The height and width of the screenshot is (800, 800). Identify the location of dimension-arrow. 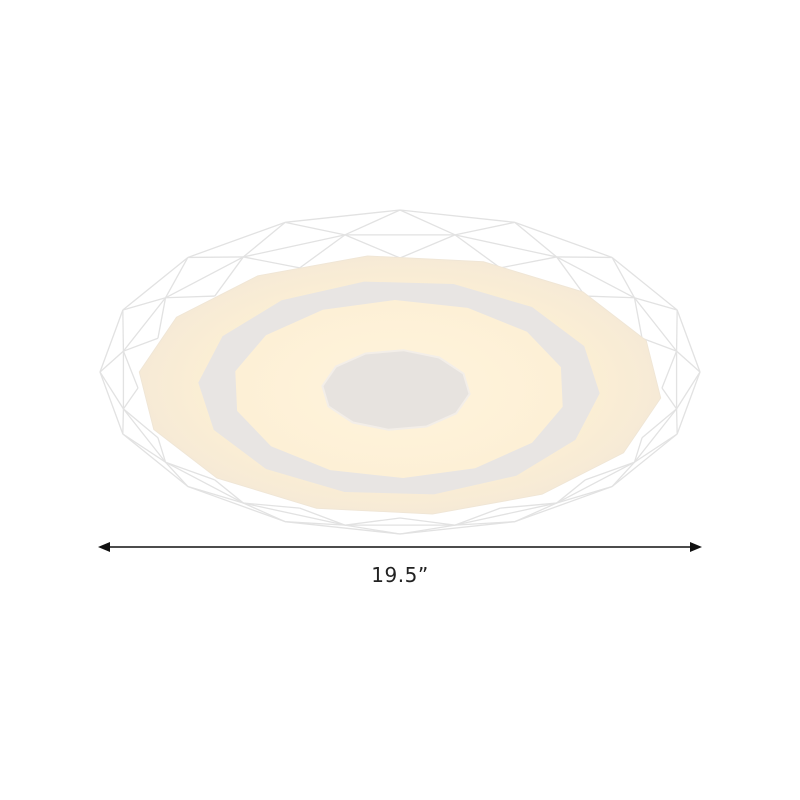
(400, 547).